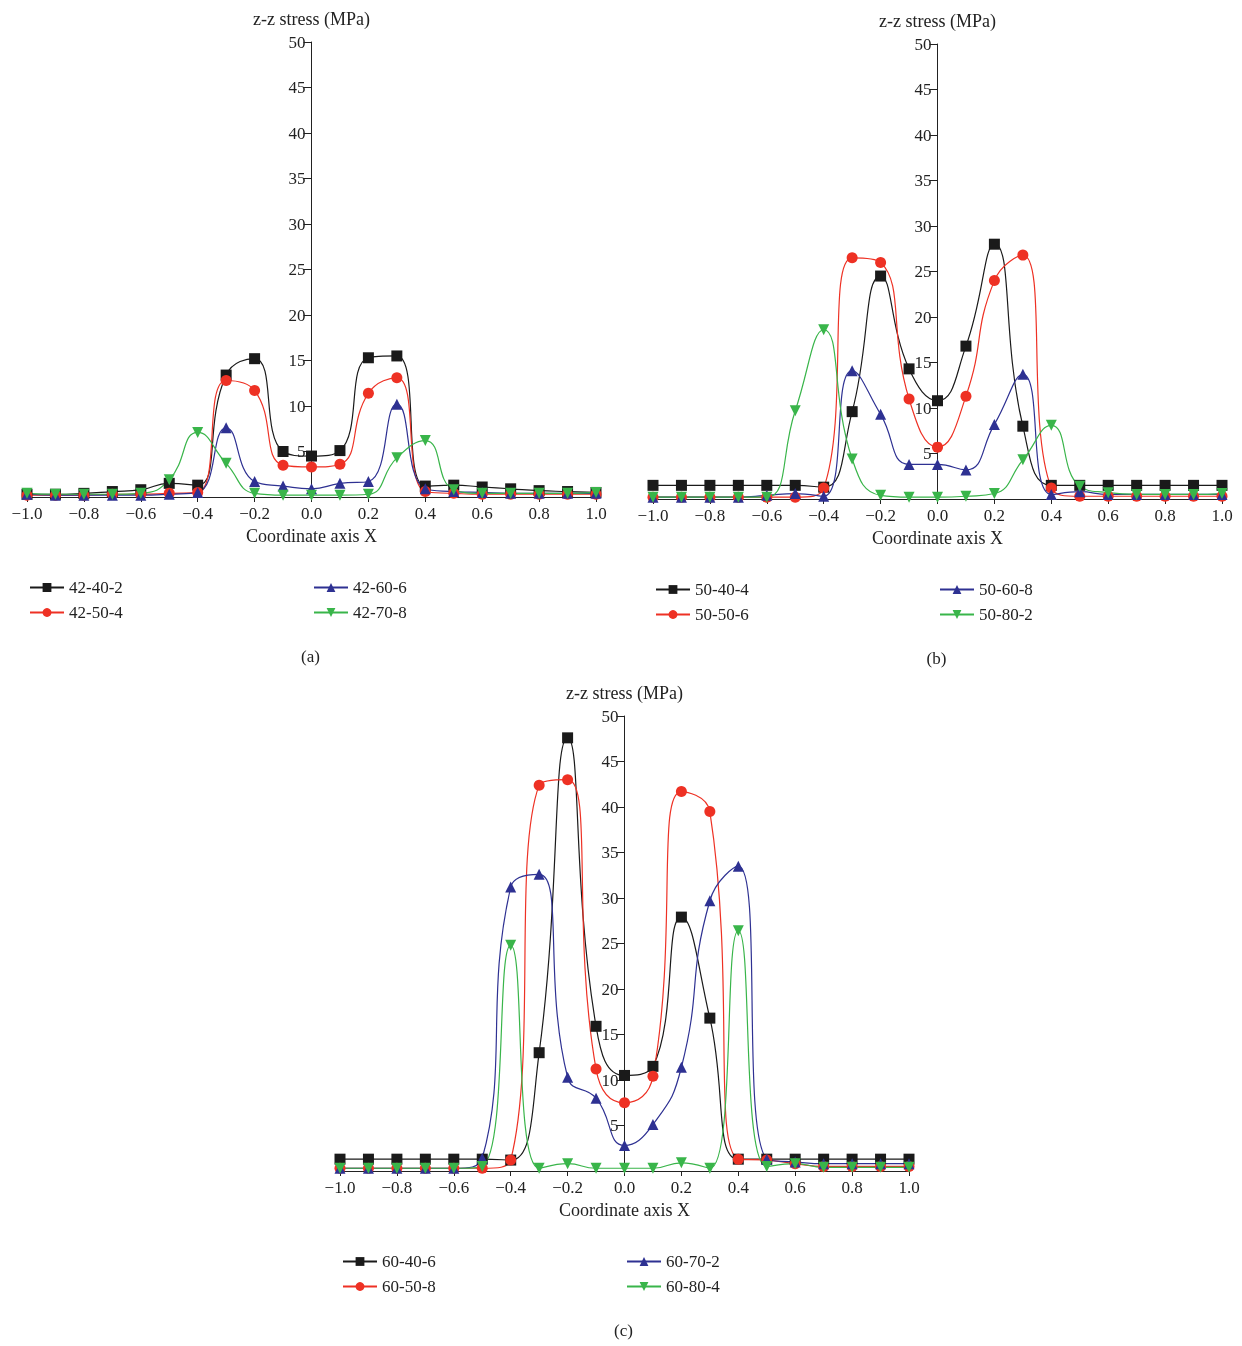 This screenshot has width=1242, height=1346. What do you see at coordinates (1006, 589) in the screenshot?
I see `legend-label: 50-60-8` at bounding box center [1006, 589].